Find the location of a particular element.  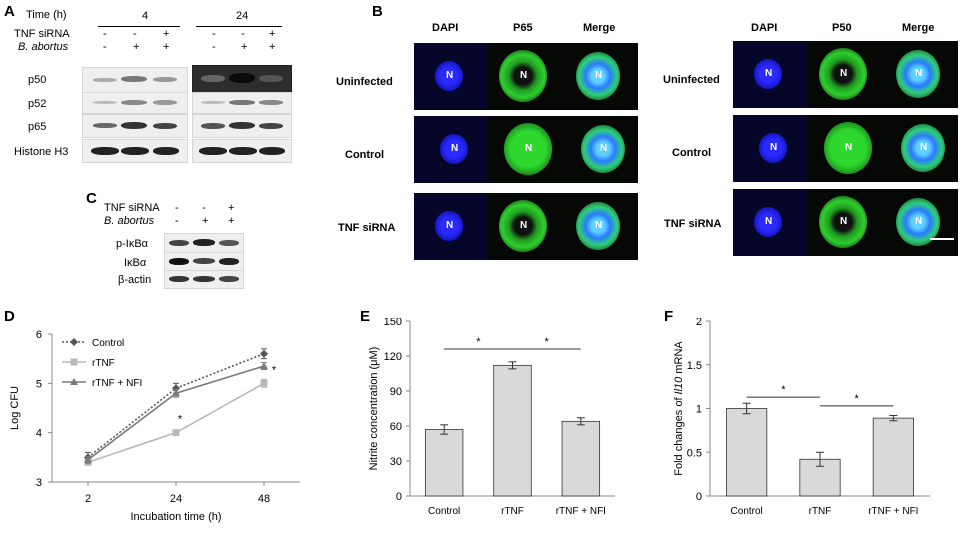

y-tick-label: 120 is located at coordinates (393, 357).